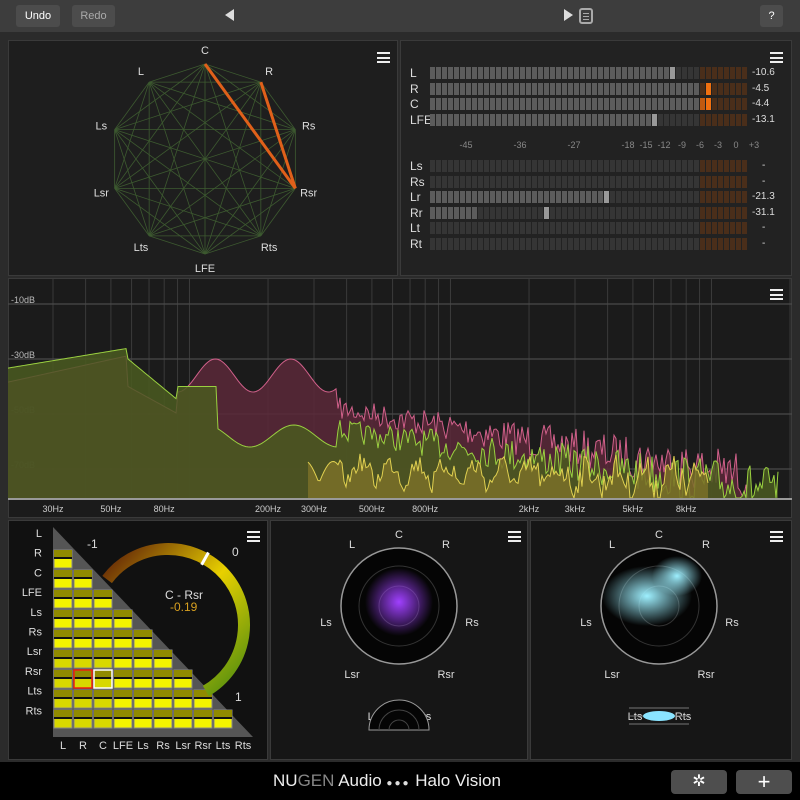  Describe the element at coordinates (103, 746) in the screenshot. I see `column-label: C` at that location.